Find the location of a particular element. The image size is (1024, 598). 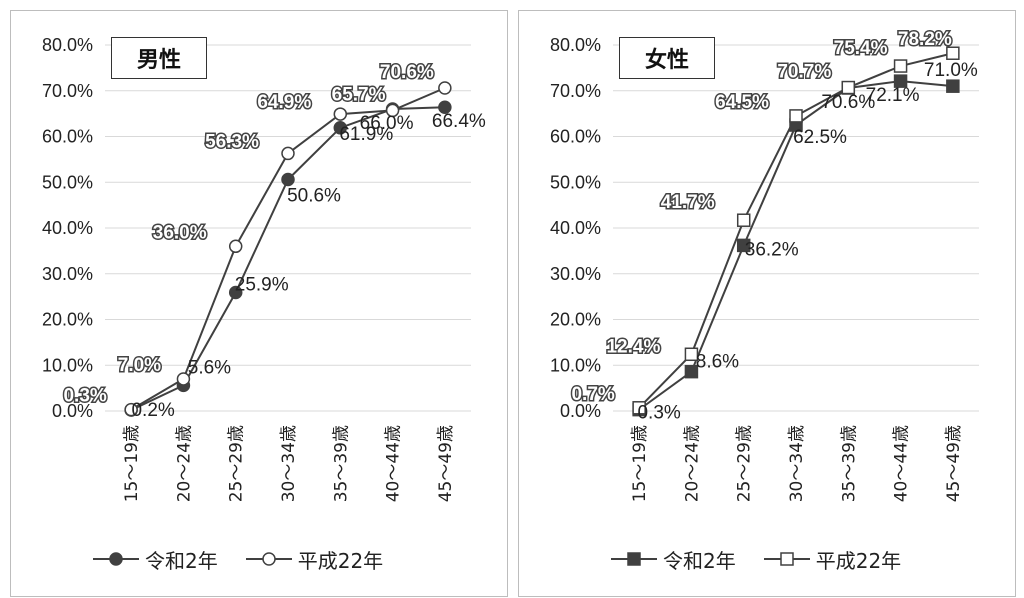

data-label: 66.4% is located at coordinates (459, 121).